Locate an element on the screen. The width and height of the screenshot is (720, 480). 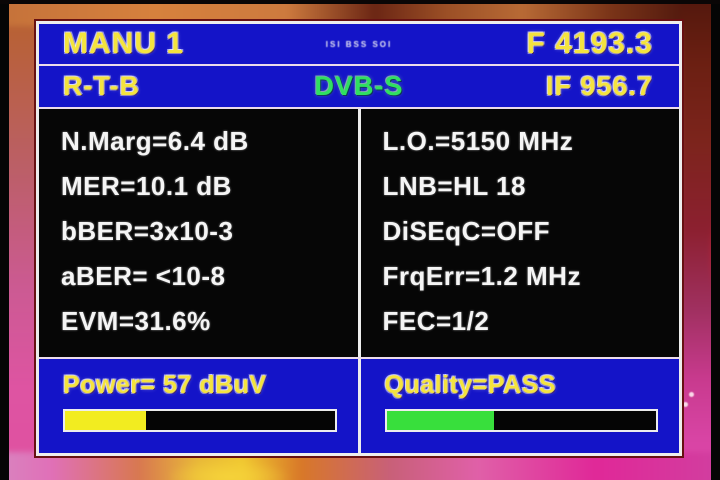
measurement-mer: MER=10.1 dB is located at coordinates (146, 186).